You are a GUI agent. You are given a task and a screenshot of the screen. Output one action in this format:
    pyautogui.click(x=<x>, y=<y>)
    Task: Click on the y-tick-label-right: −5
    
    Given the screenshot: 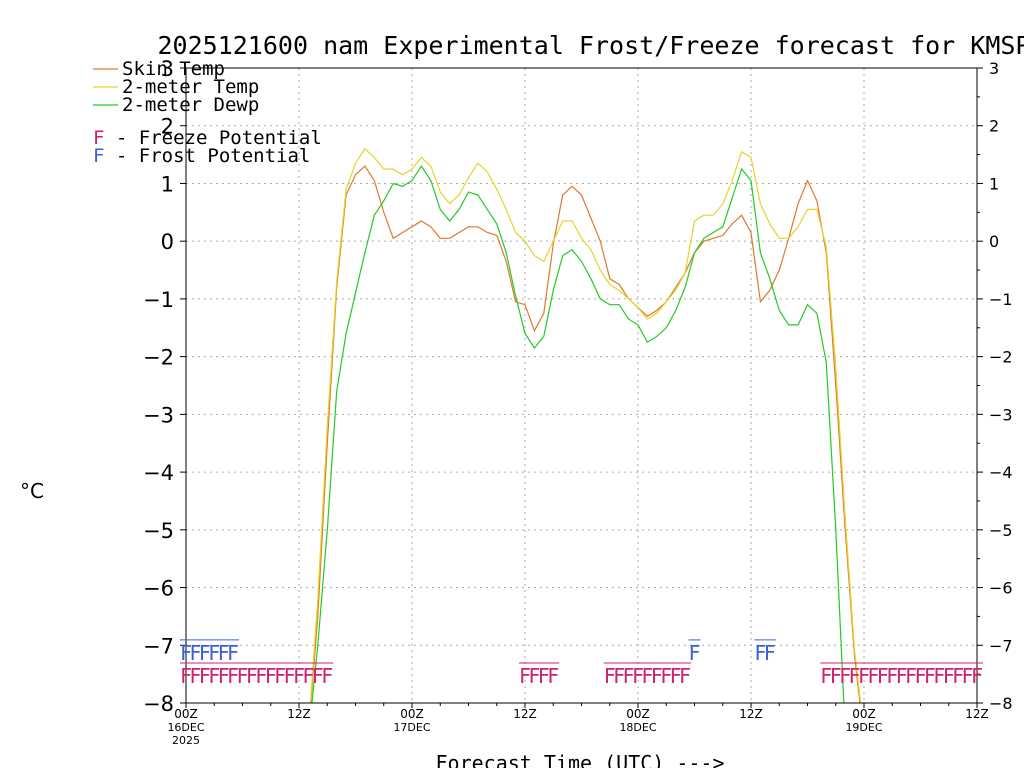 What is the action you would take?
    pyautogui.click(x=1001, y=530)
    